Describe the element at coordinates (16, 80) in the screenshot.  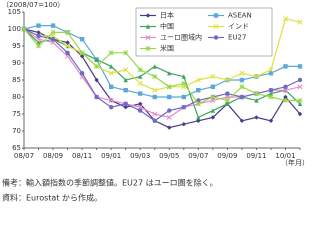
I see `y-tick-label: 85` at that location.